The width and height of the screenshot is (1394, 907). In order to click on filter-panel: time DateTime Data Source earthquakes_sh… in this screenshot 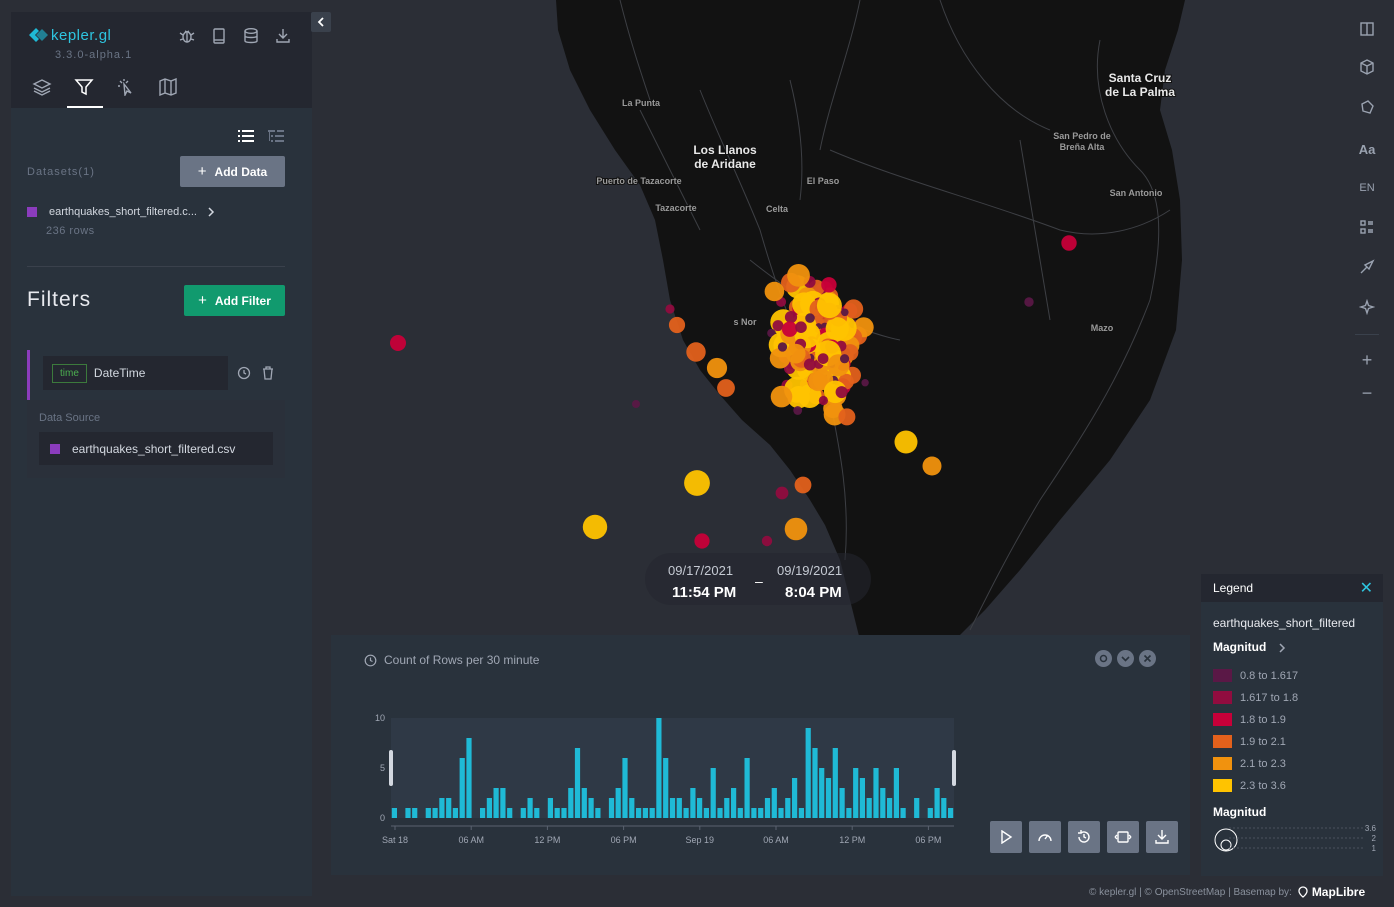, I will do `click(156, 414)`.